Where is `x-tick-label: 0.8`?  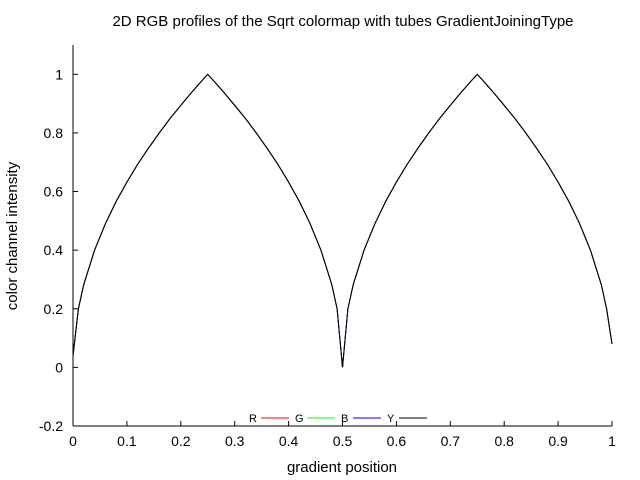 x-tick-label: 0.8 is located at coordinates (504, 441).